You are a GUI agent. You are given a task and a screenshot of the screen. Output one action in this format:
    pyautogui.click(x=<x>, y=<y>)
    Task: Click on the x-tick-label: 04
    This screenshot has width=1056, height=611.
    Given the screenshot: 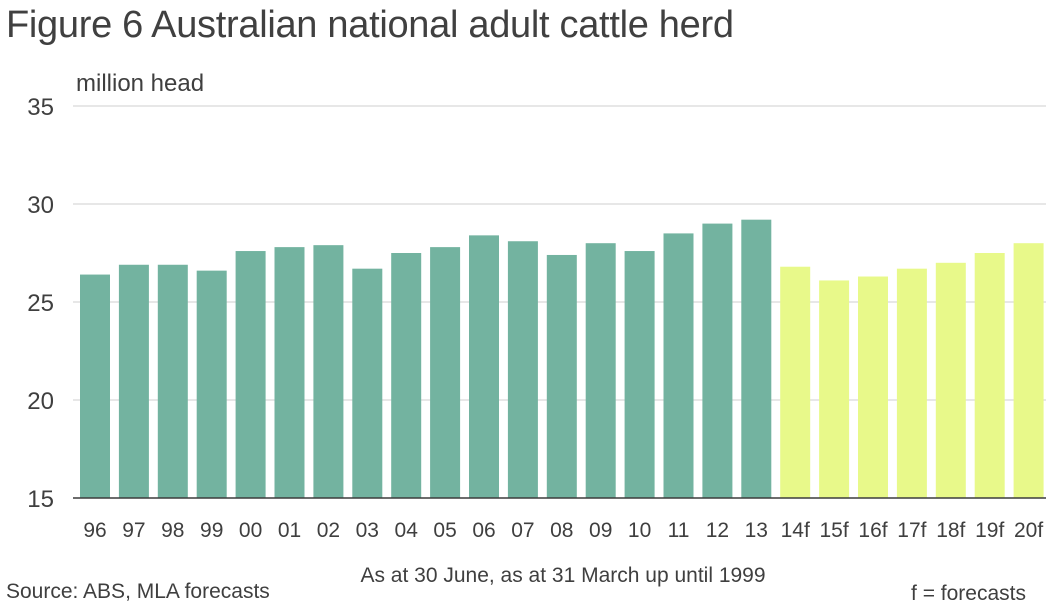 What is the action you would take?
    pyautogui.click(x=407, y=530)
    